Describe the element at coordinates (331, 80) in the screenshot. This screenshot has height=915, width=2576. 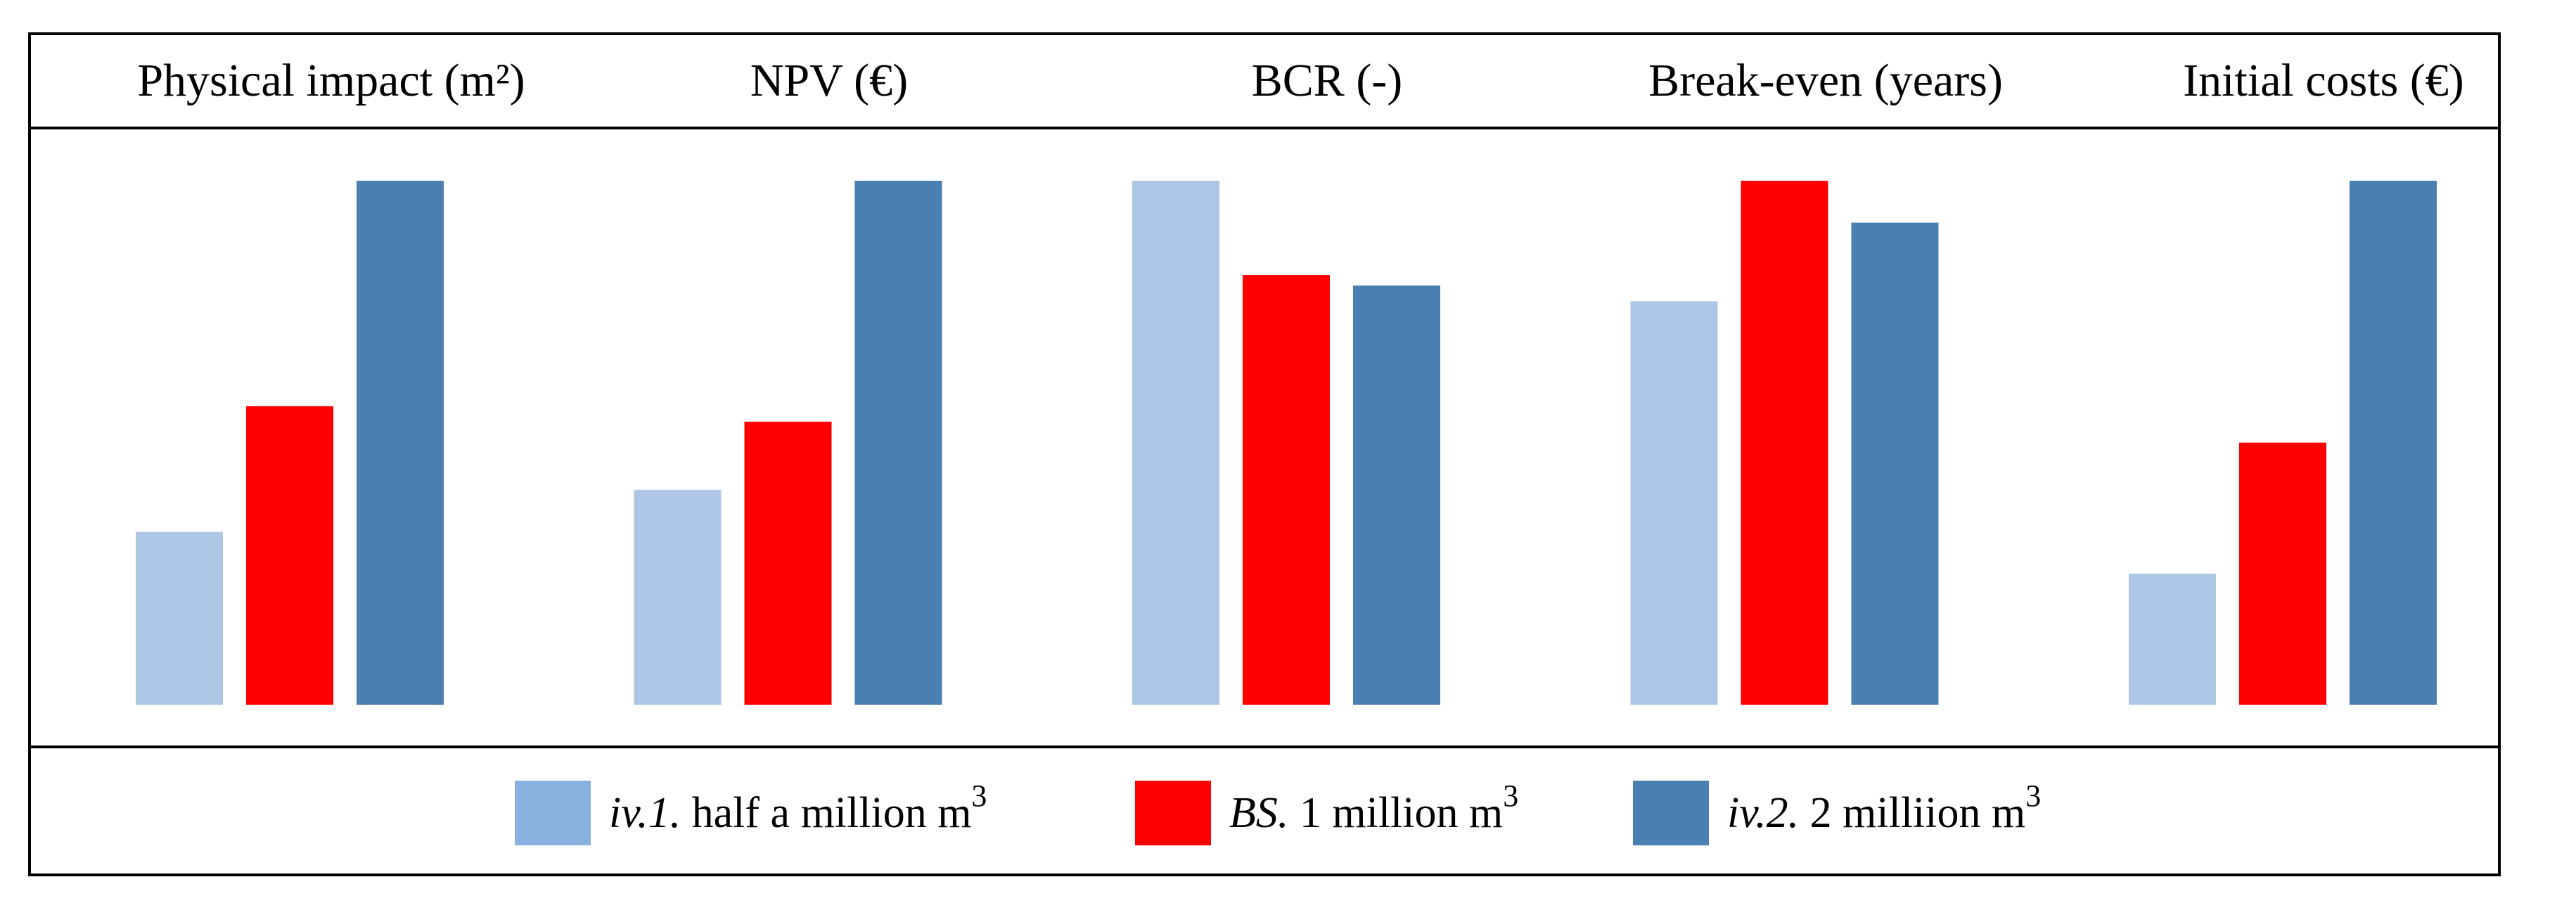
I see `metric-title-physical-impact: Physical impact (m²)` at that location.